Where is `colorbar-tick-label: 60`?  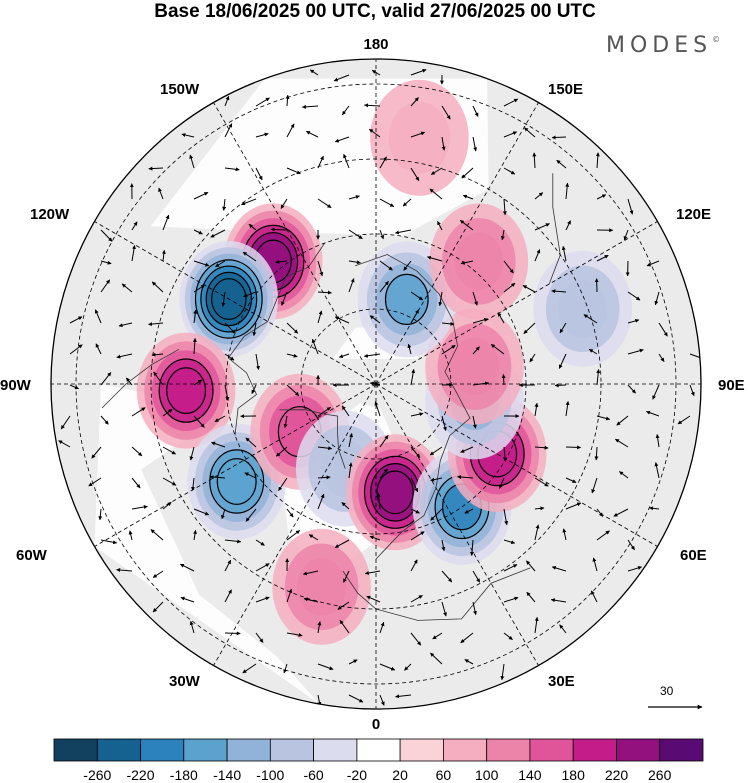
colorbar-tick-label: 60 is located at coordinates (443, 775).